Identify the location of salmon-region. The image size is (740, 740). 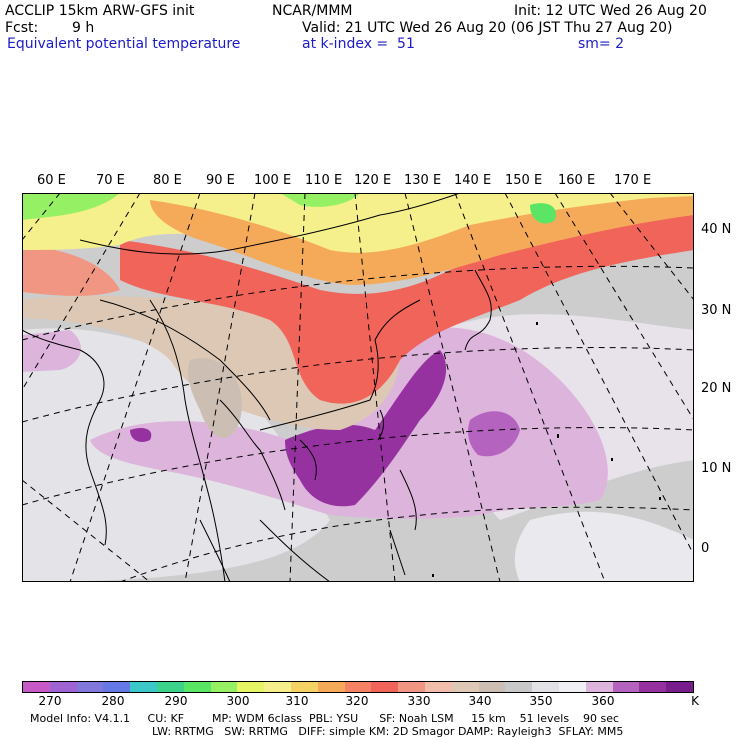
(71, 270).